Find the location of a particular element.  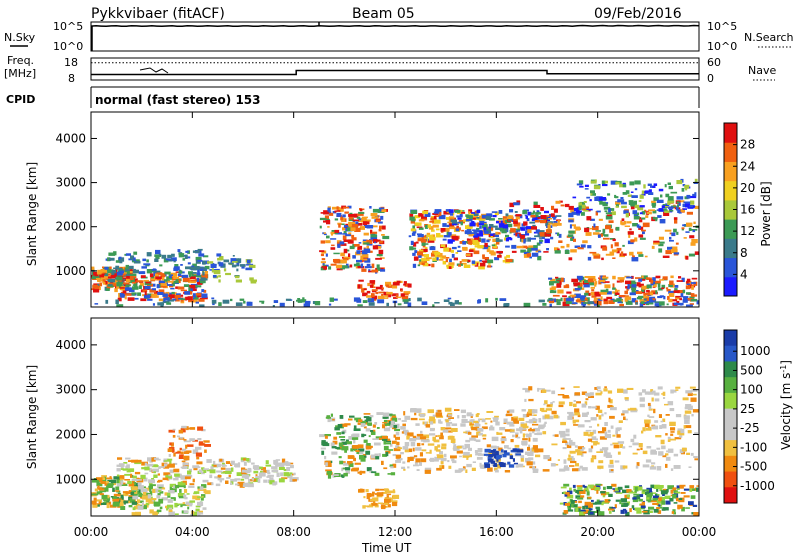

nsearch-label: N.Search is located at coordinates (769, 37).